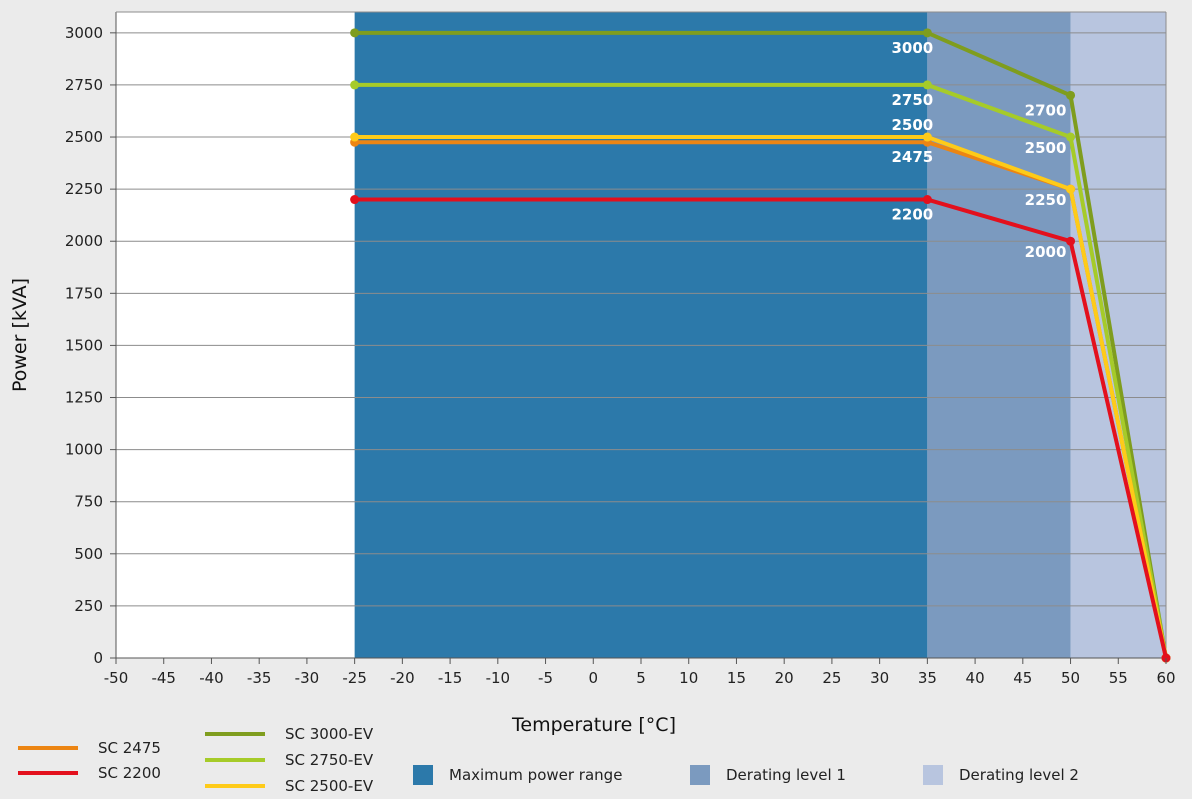 The image size is (1192, 799). Describe the element at coordinates (736, 678) in the screenshot. I see `x-tick-label: 15` at that location.